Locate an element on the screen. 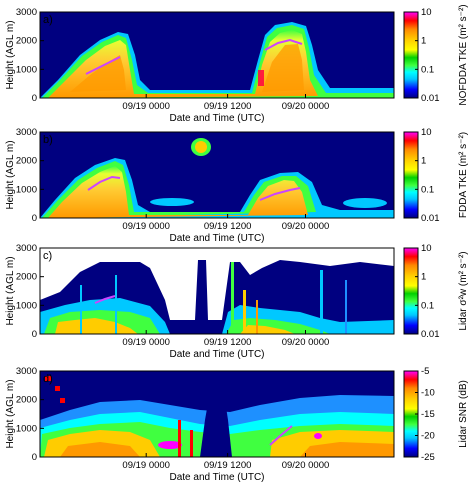 Image resolution: width=474 pixels, height=490 pixels. heatmap-b is located at coordinates (217, 175).